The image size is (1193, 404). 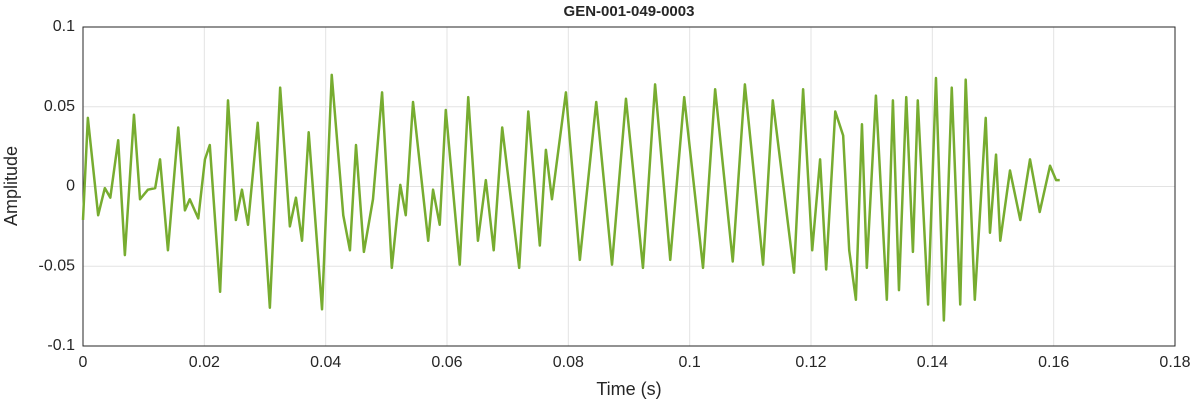 I want to click on x-tick-label: 0.12, so click(x=810, y=362).